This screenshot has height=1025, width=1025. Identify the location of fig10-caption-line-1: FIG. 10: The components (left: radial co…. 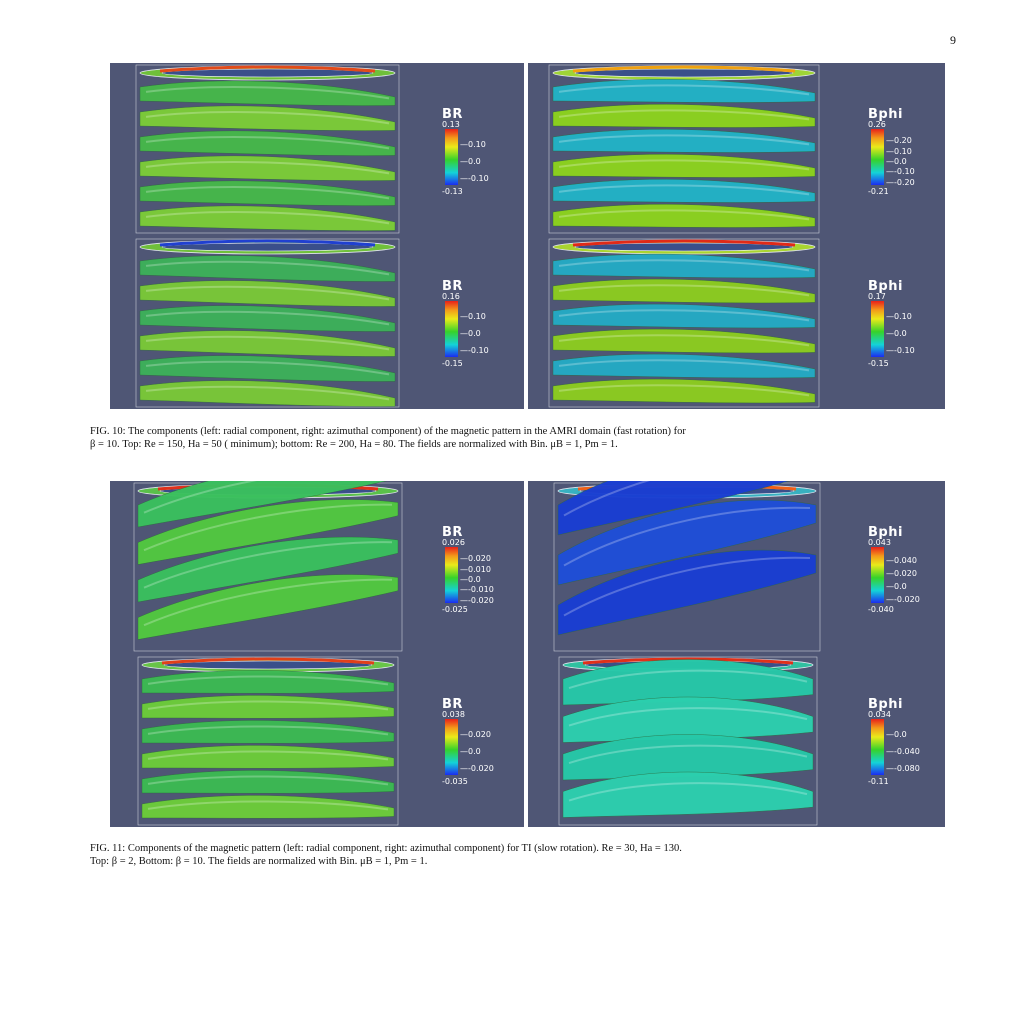
(388, 431).